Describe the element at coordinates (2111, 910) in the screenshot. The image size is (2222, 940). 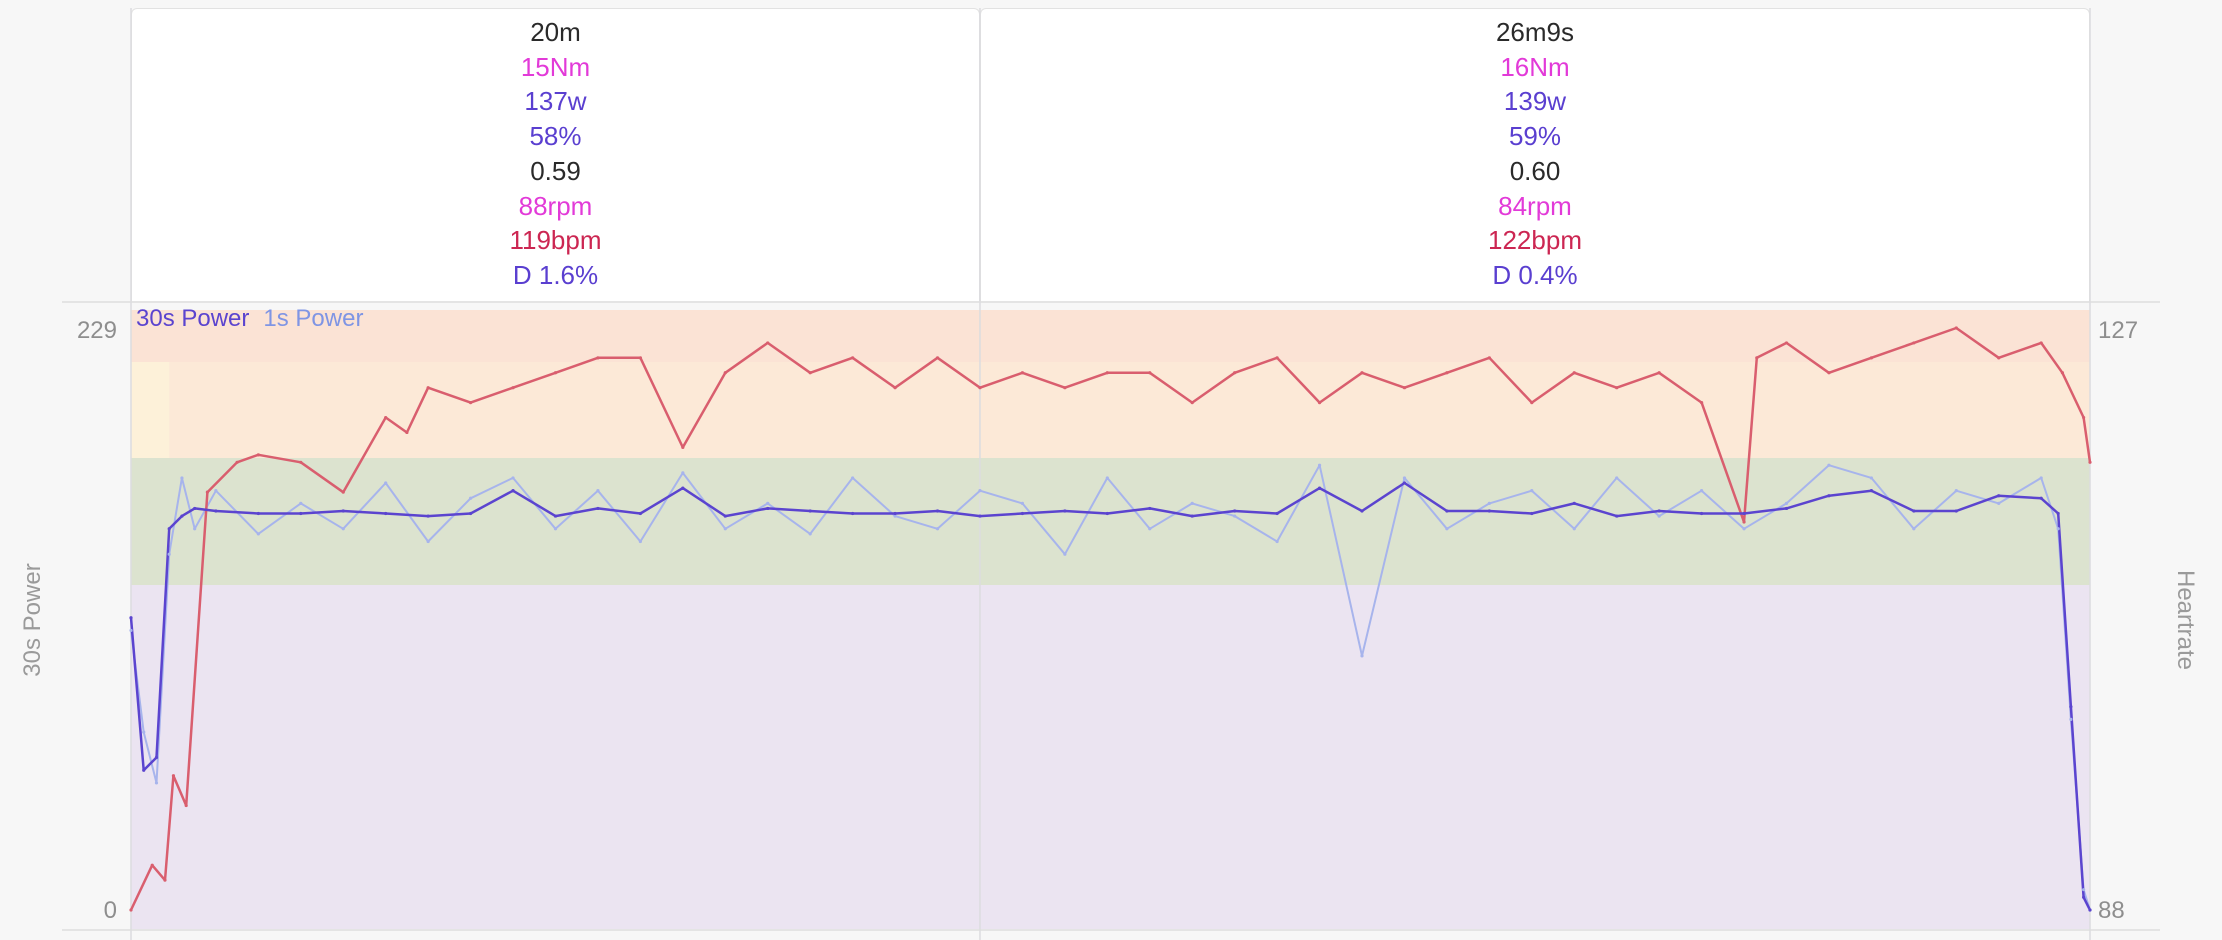
I see `y-right-tick-min: 88` at that location.